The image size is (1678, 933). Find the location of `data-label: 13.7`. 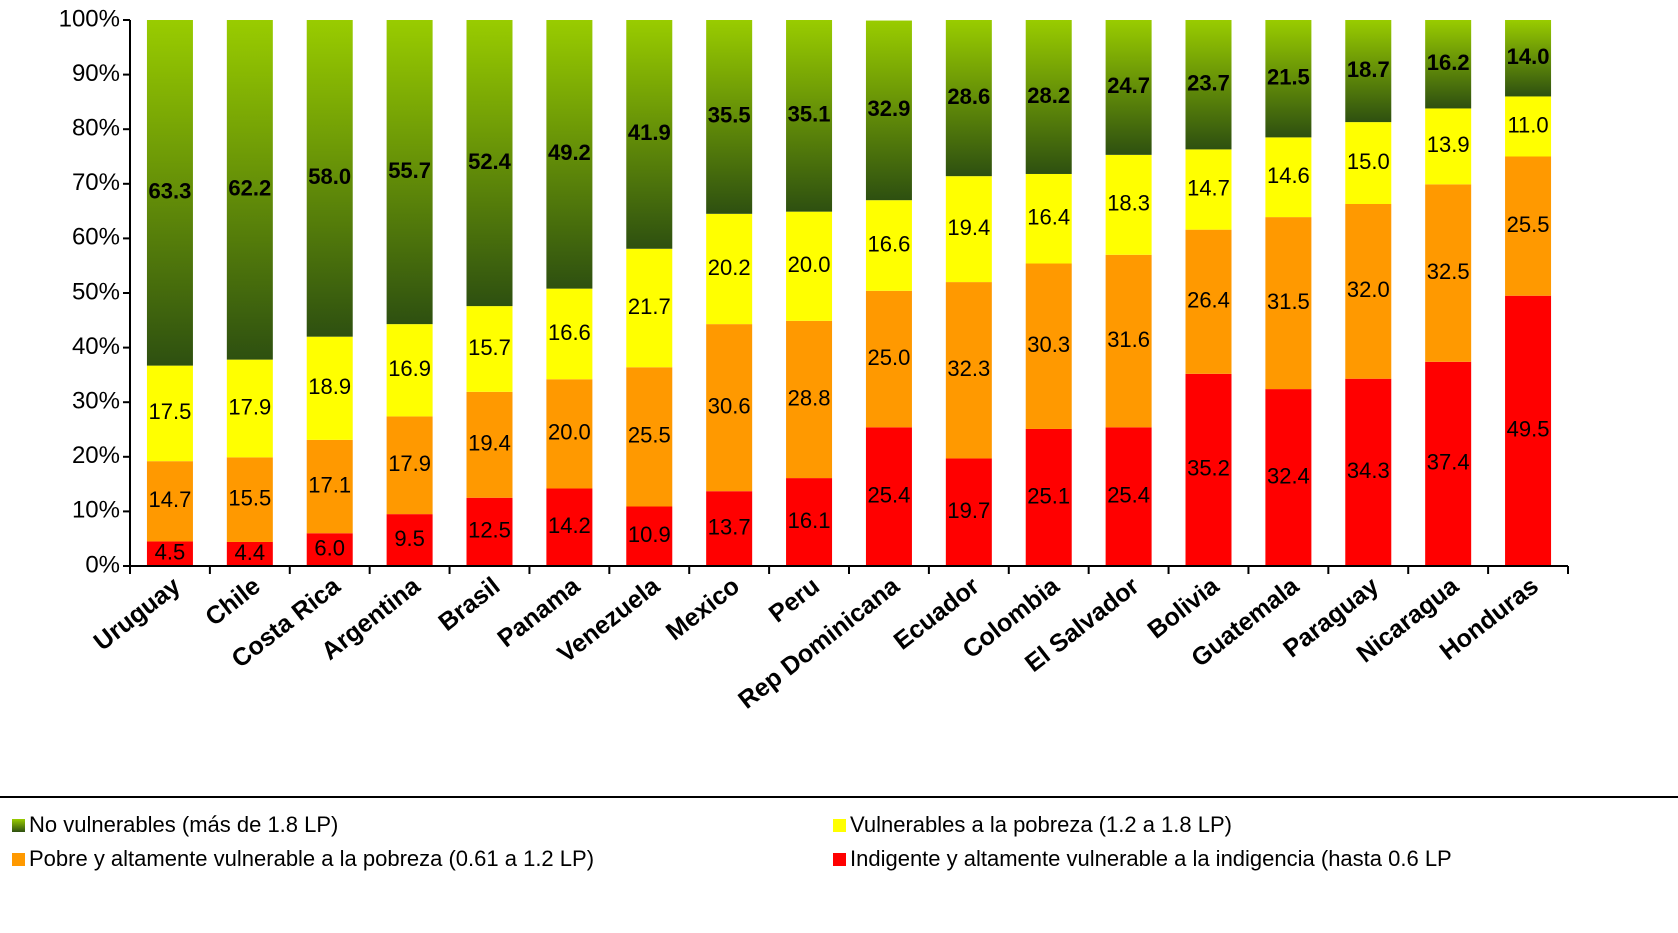

data-label: 13.7 is located at coordinates (729, 526).